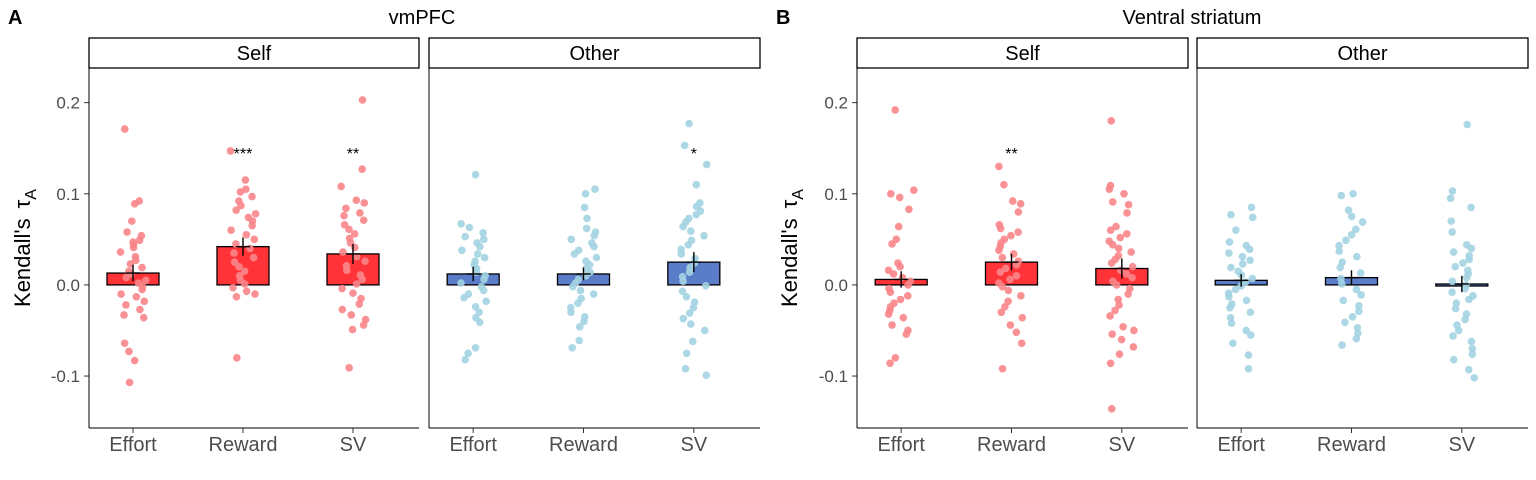 The width and height of the screenshot is (1536, 480). Describe the element at coordinates (31, 194) in the screenshot. I see `y-axis-label-subscript: A` at that location.